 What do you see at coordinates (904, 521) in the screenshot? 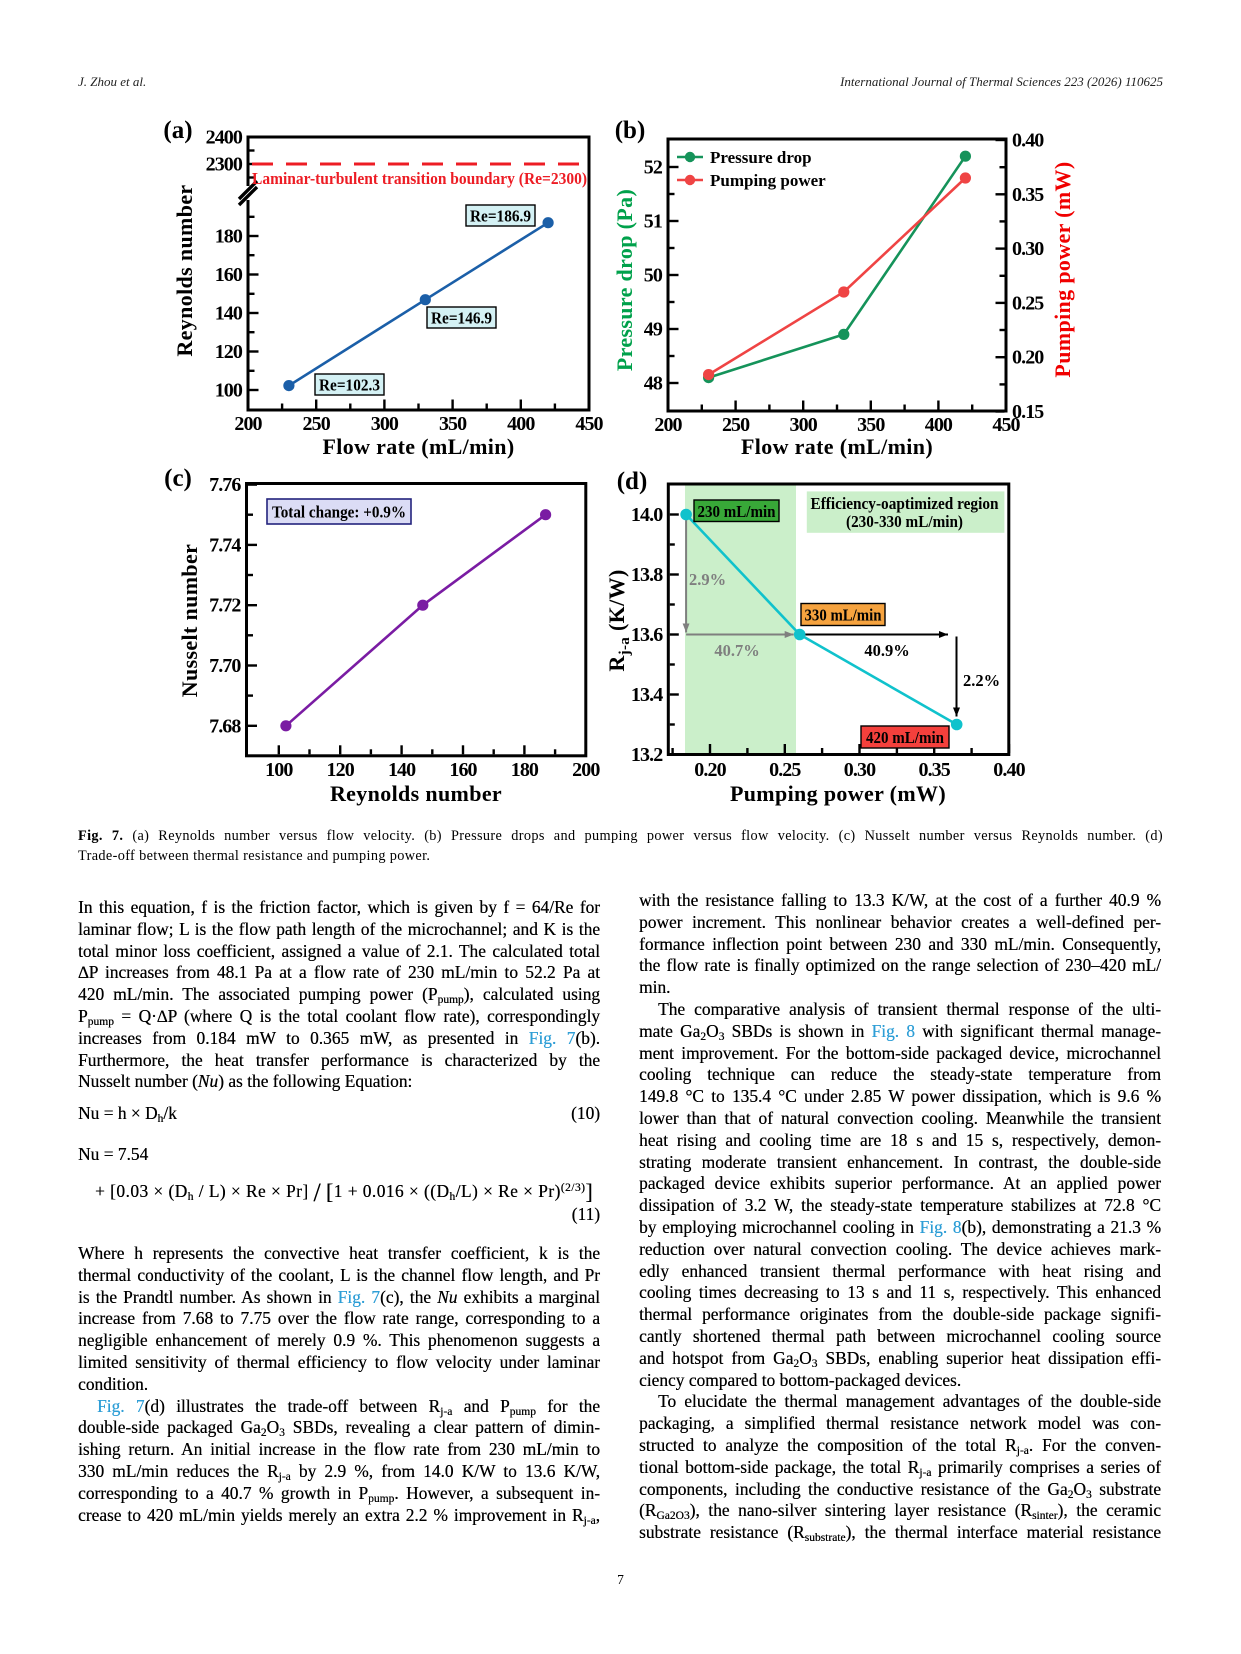
I see `svg-text: (230-330 mL/min)` at bounding box center [904, 521].